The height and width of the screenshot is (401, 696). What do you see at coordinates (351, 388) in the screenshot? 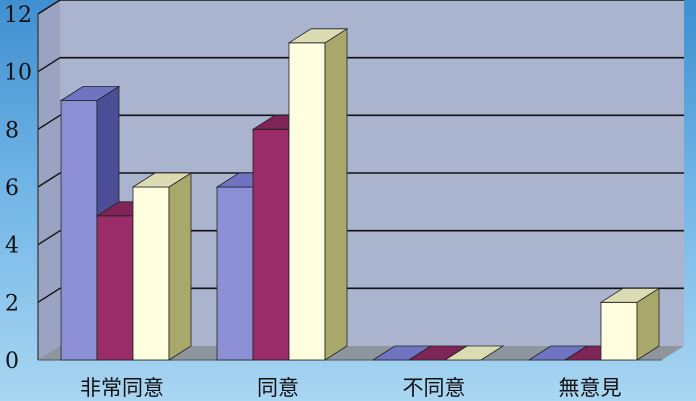
I see `x-axis-categories: 非常同意 同意 不同意 無意見` at bounding box center [351, 388].